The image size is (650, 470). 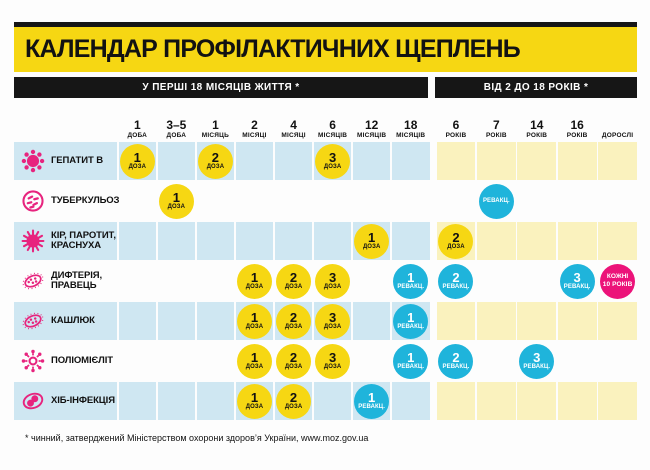 I want to click on disease-row: КАШЛЮК 1 ДОЗА 2 ДОЗА 3 ДОЗА 1 РЕВАКЦ., so click(x=326, y=321).